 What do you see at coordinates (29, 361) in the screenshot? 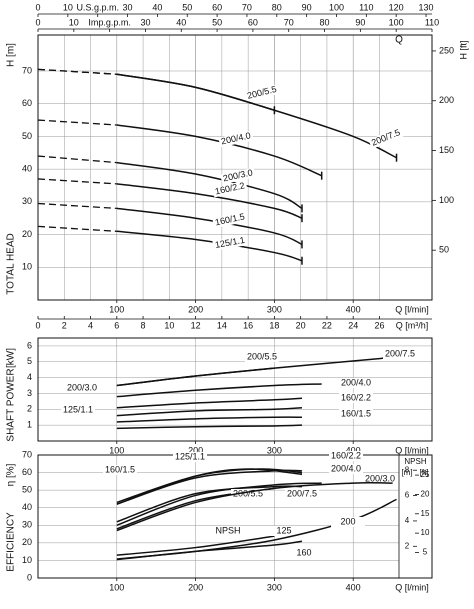
I see `y-tick-label: 5` at bounding box center [29, 361].